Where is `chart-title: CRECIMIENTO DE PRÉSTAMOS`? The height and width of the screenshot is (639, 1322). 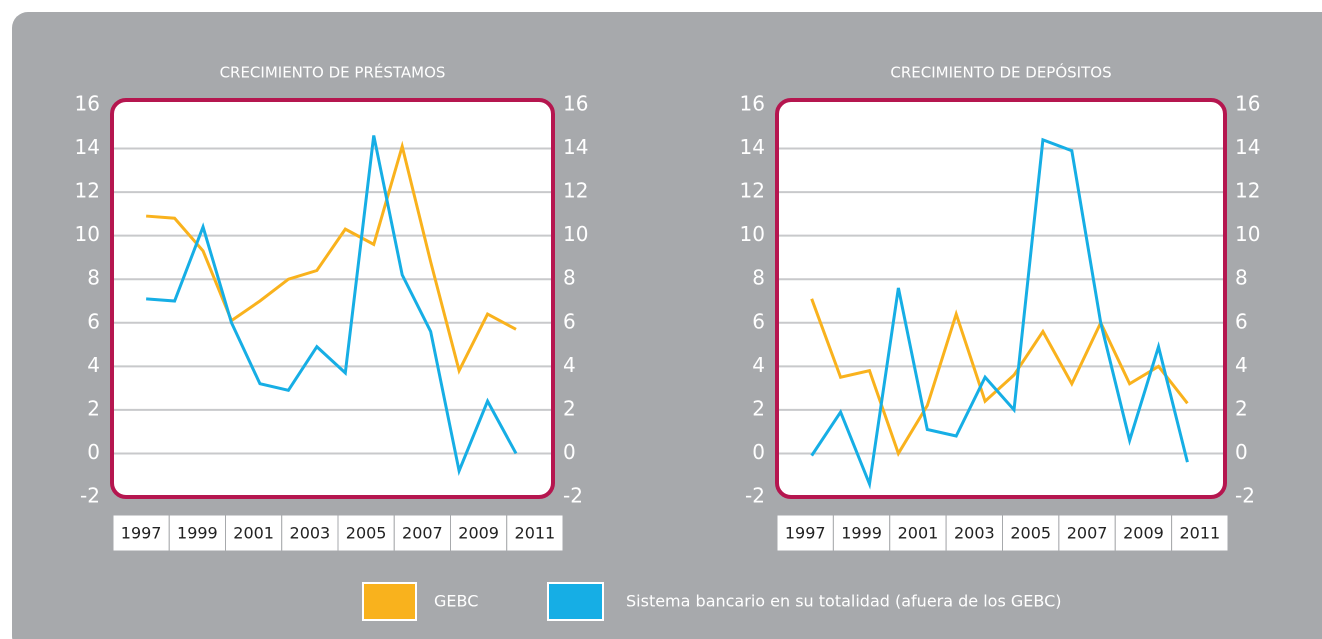 chart-title: CRECIMIENTO DE PRÉSTAMOS is located at coordinates (333, 72).